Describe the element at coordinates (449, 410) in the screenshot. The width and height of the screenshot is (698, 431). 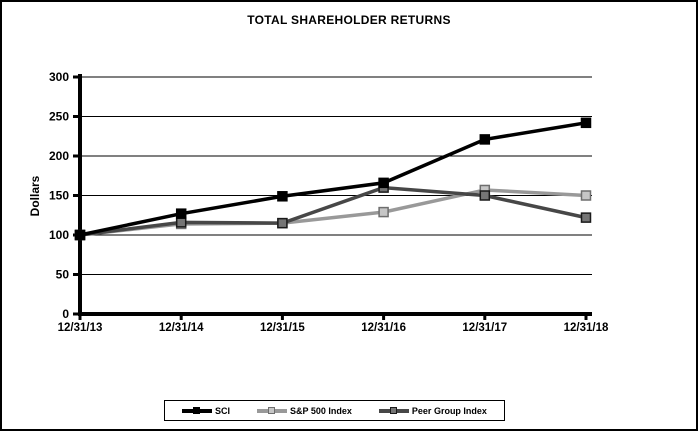
I see `legend-label-peer-group: Peer Group Index` at that location.